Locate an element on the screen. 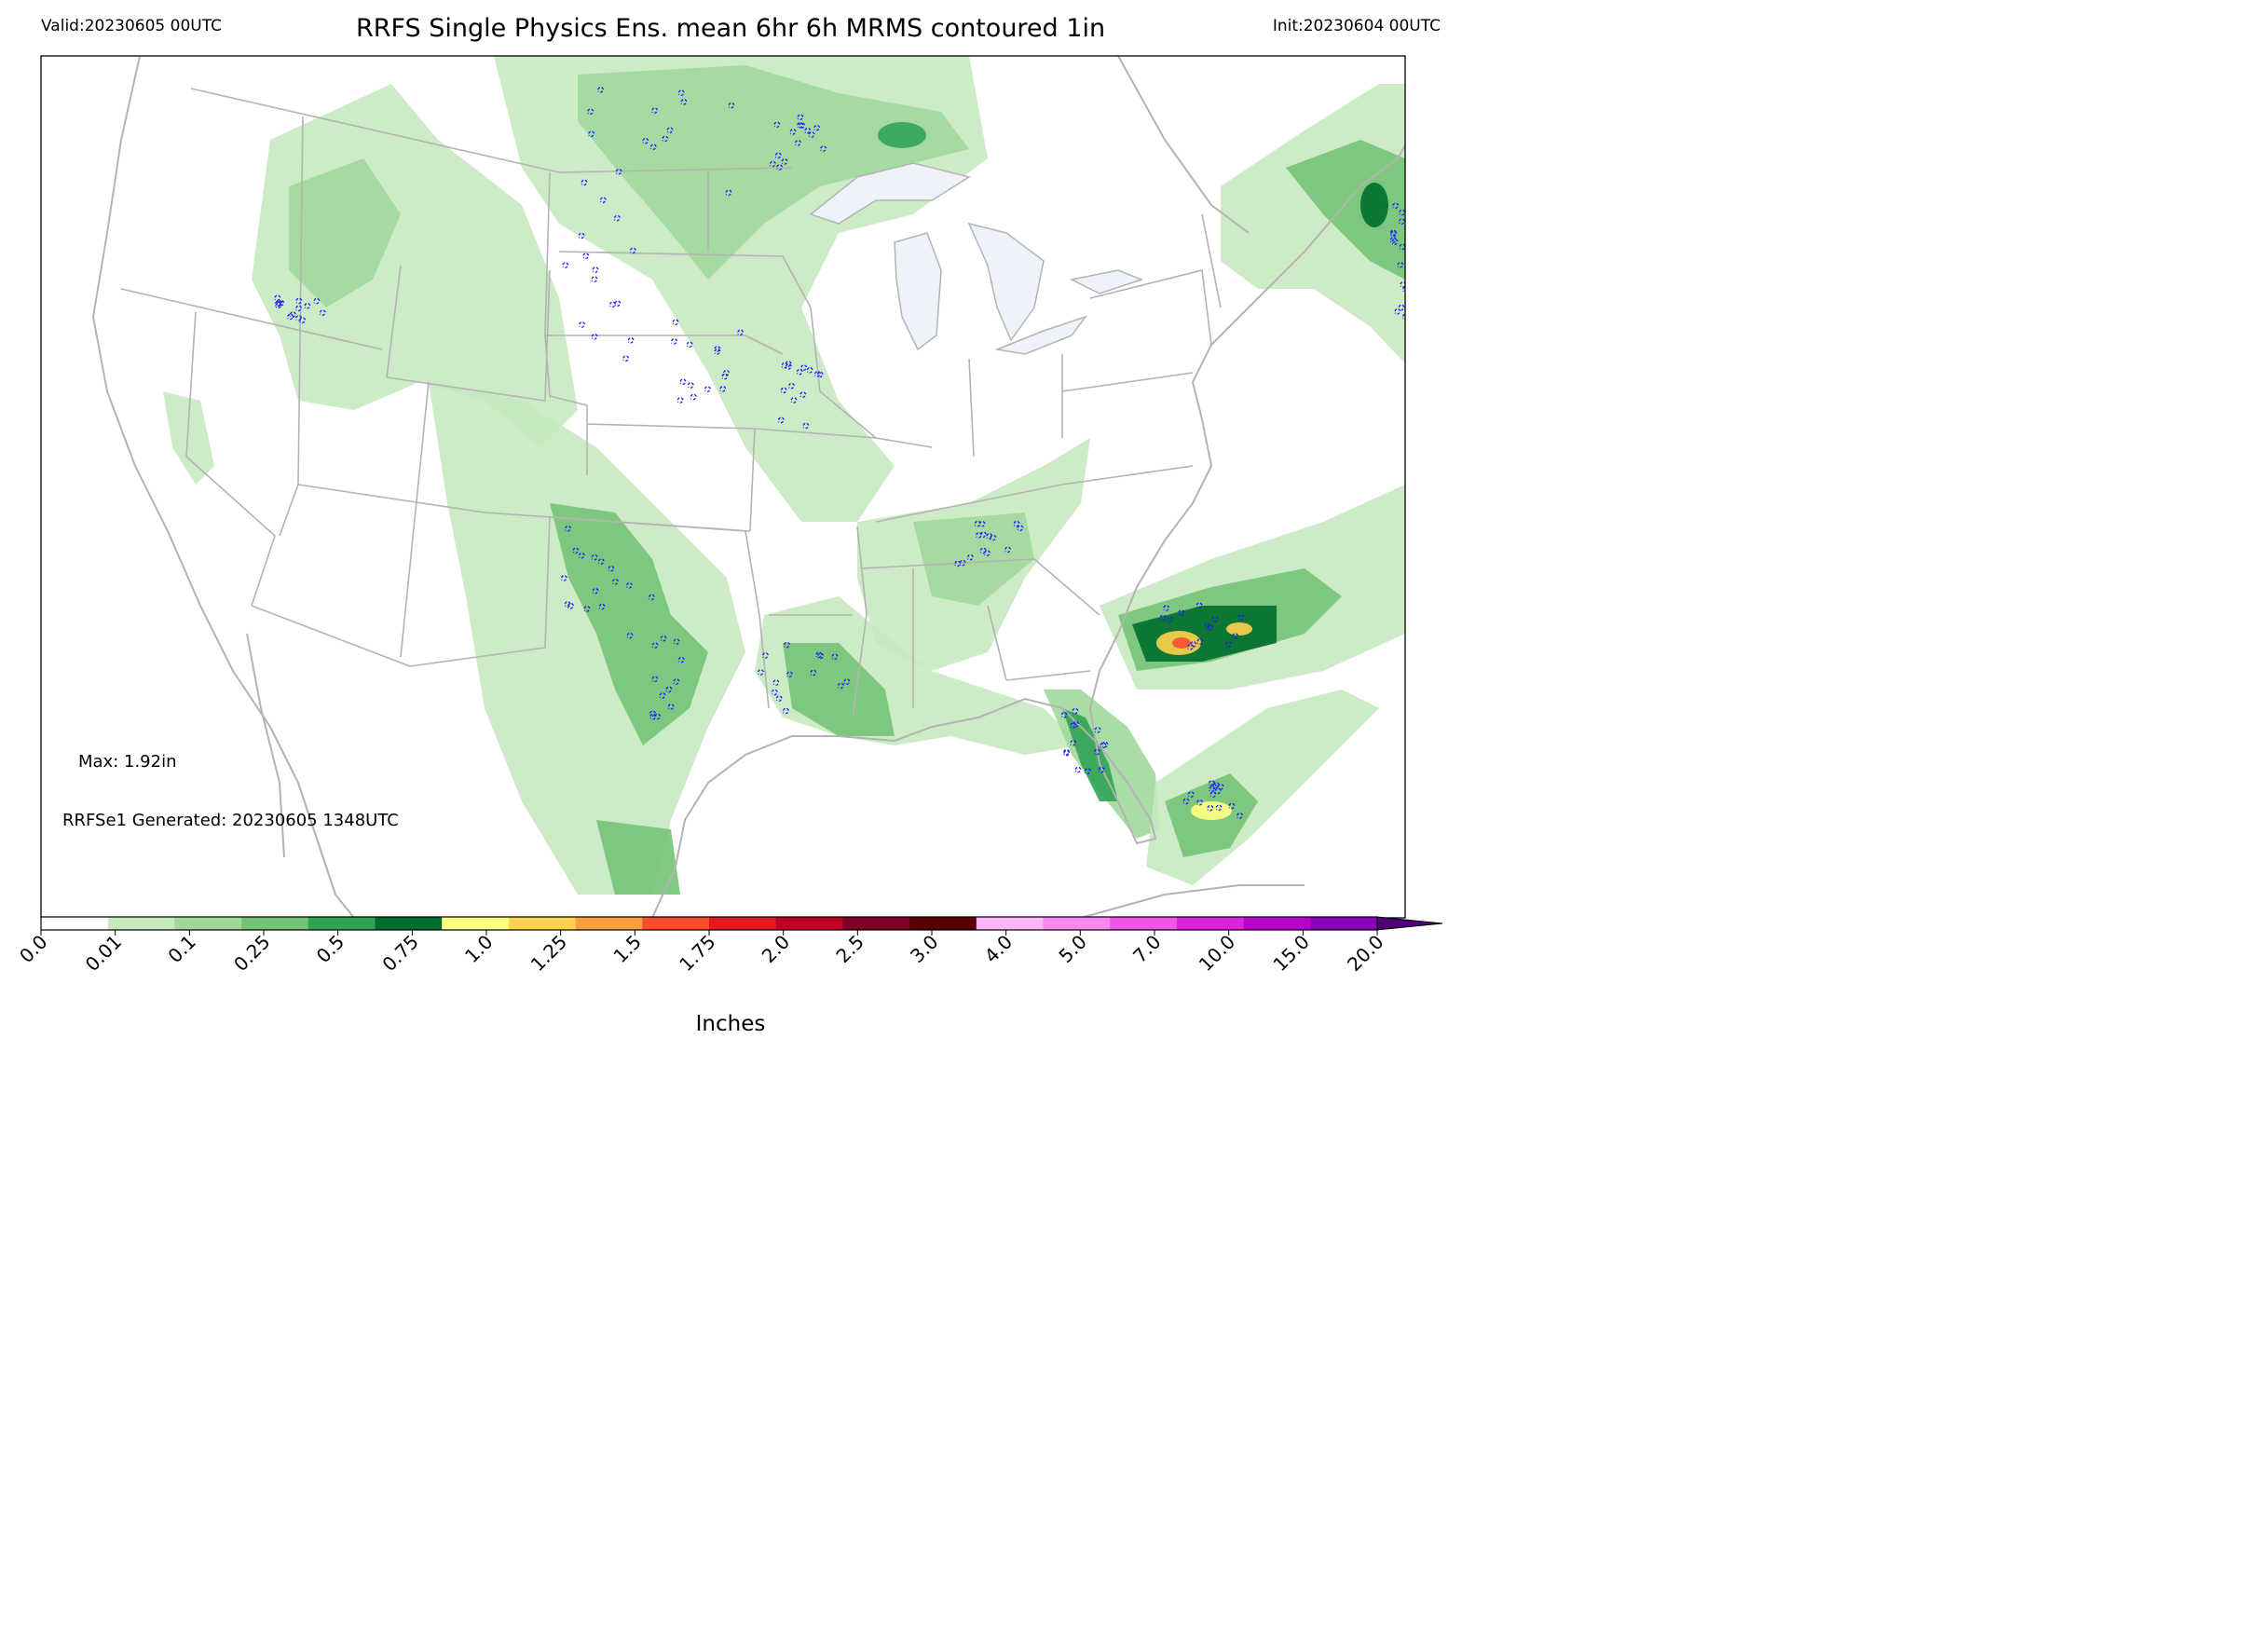 The height and width of the screenshot is (1640, 2268). colorbar-tick-label: 1.0 is located at coordinates (478, 949).